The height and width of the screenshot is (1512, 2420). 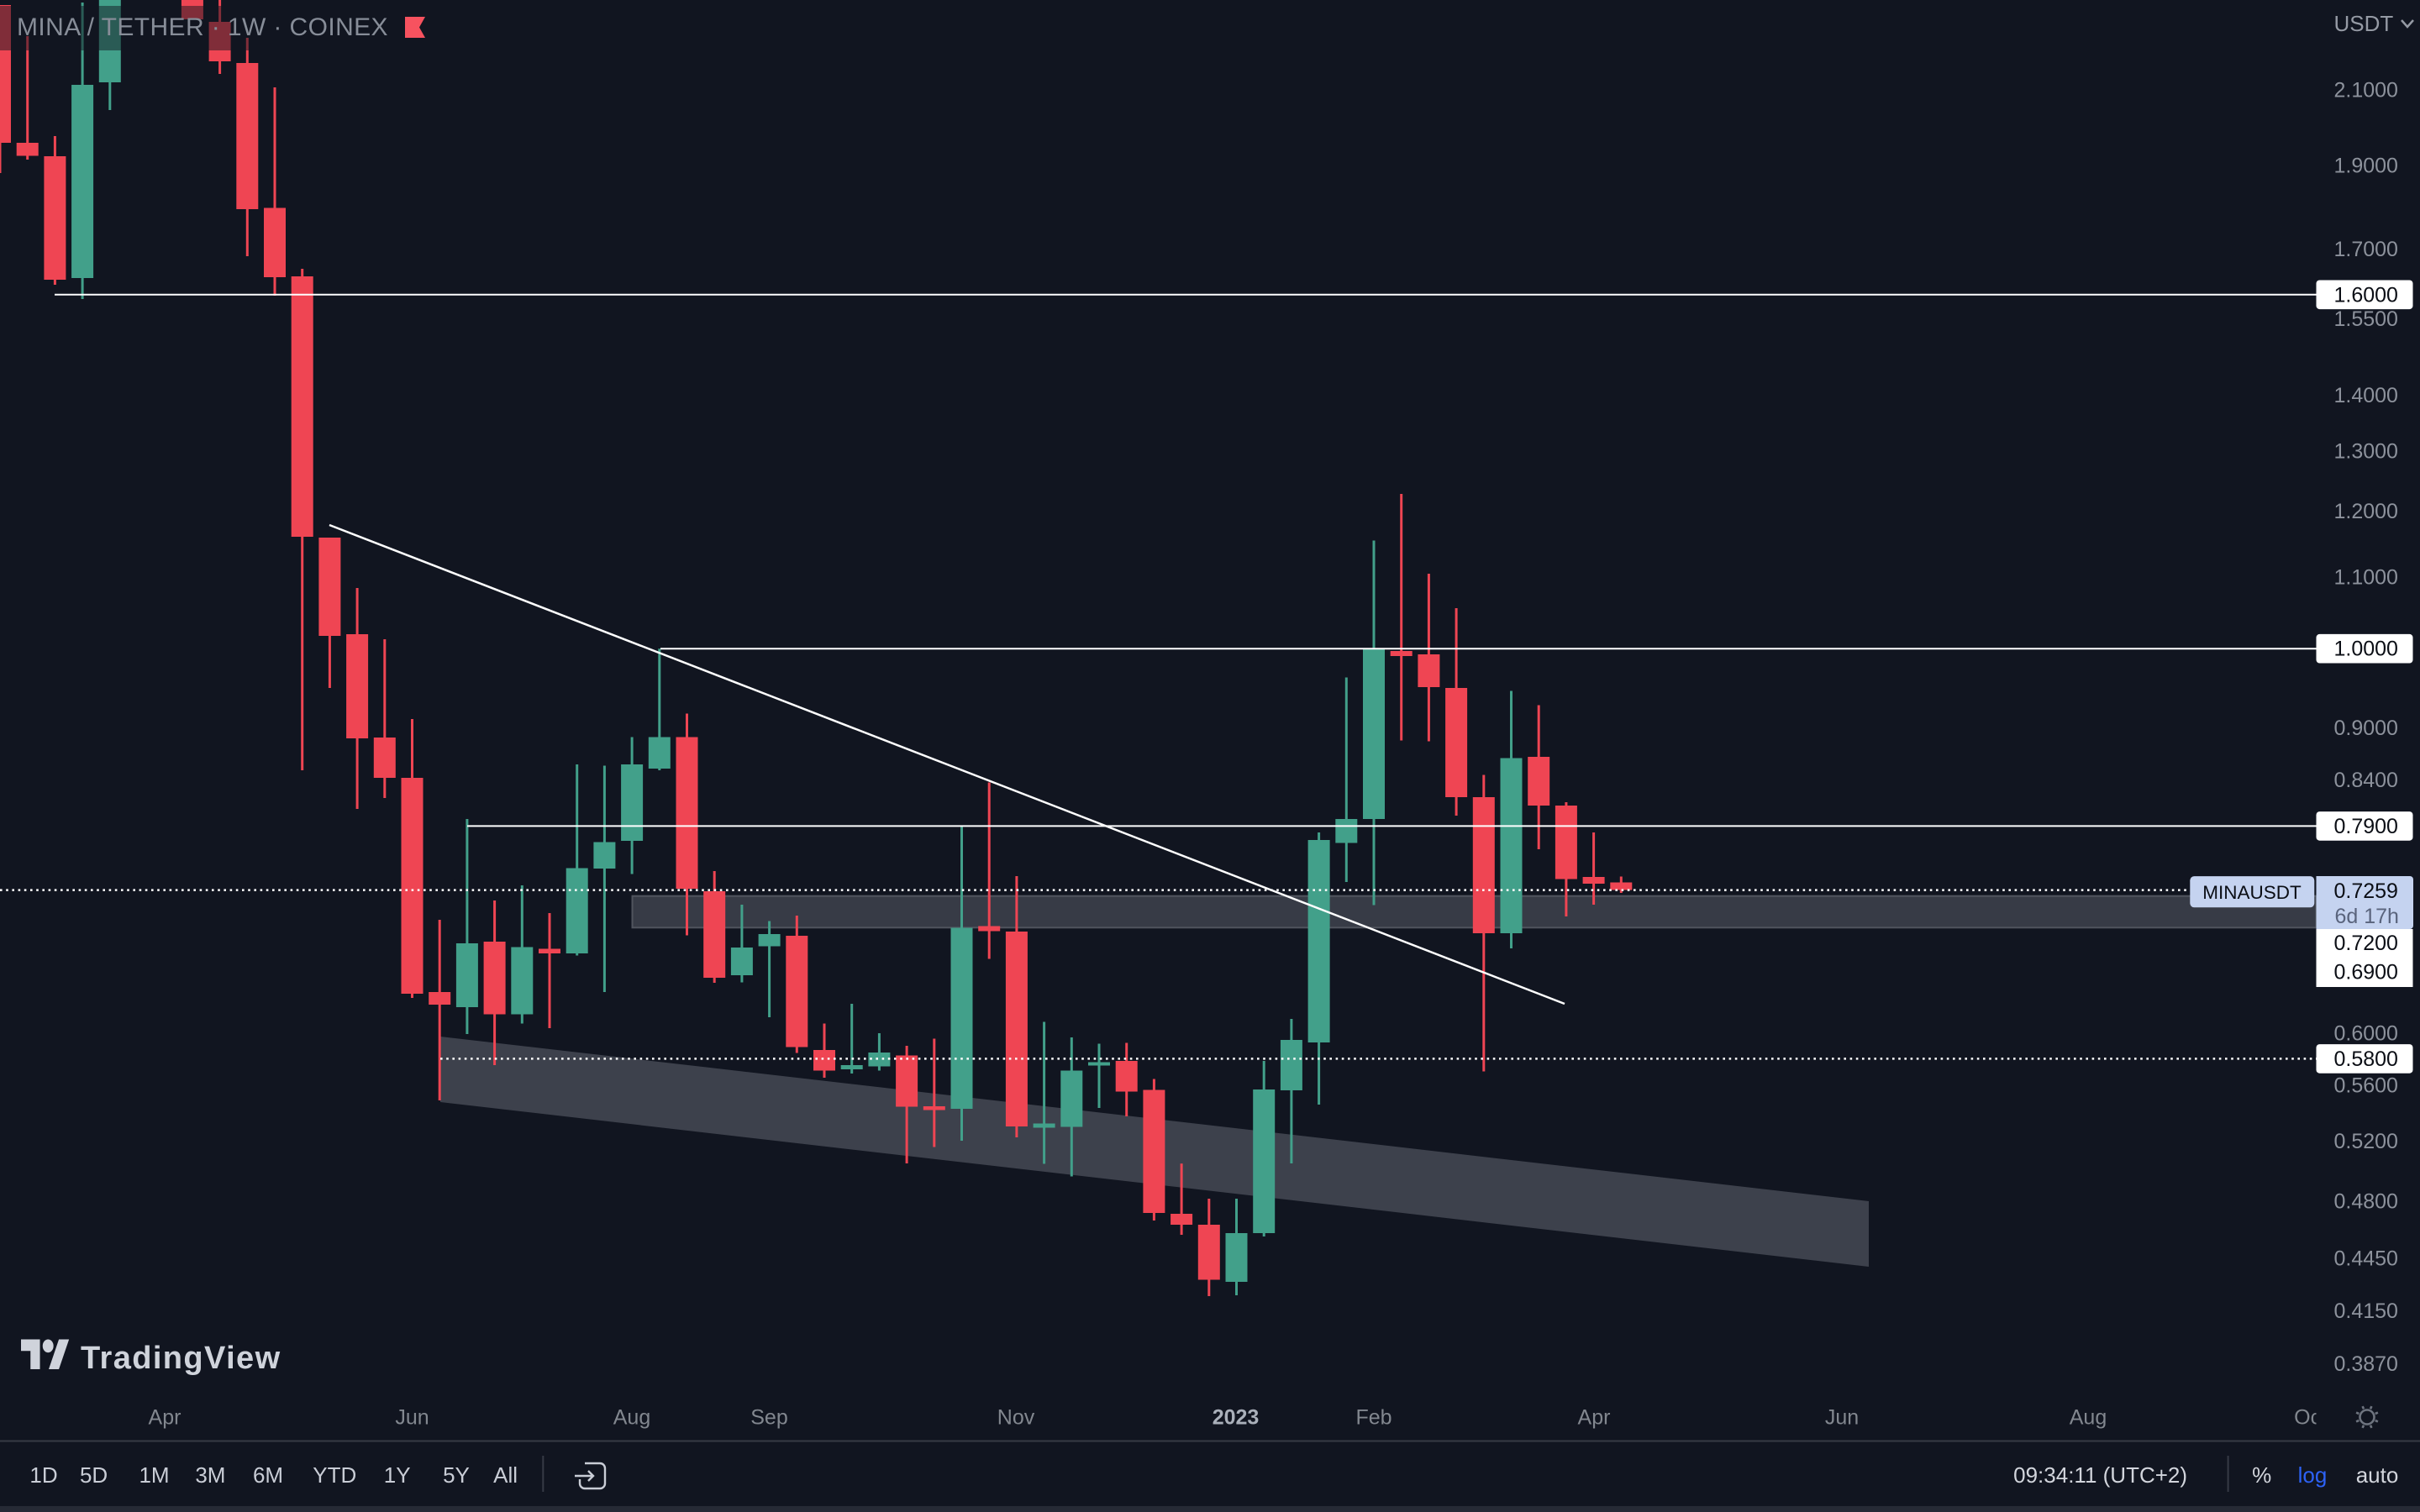 I want to click on svg-text: 1D, so click(x=43, y=1475).